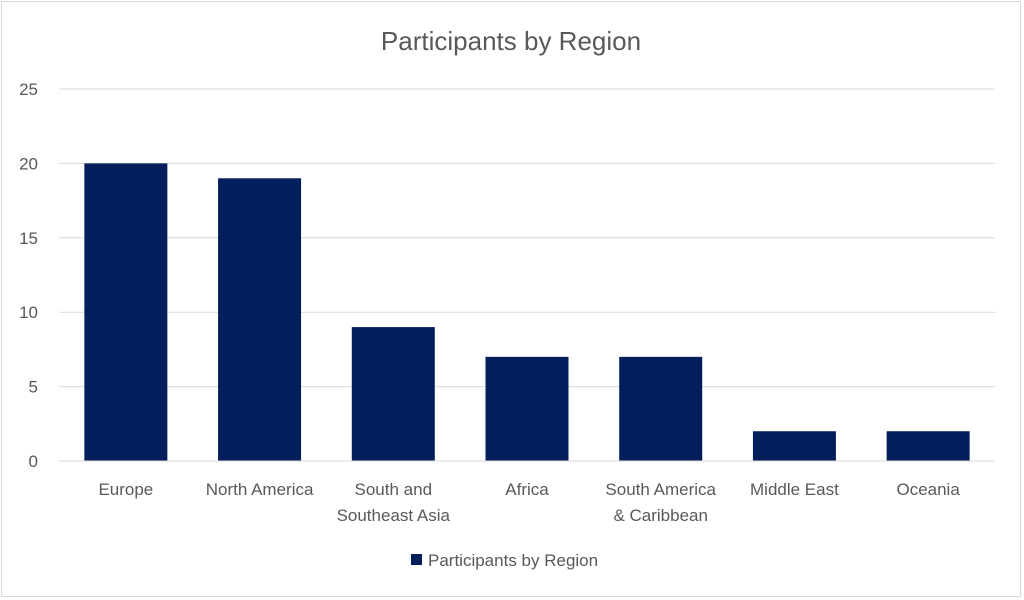 The image size is (1024, 600). I want to click on x-tick-label-line: South America, so click(660, 489).